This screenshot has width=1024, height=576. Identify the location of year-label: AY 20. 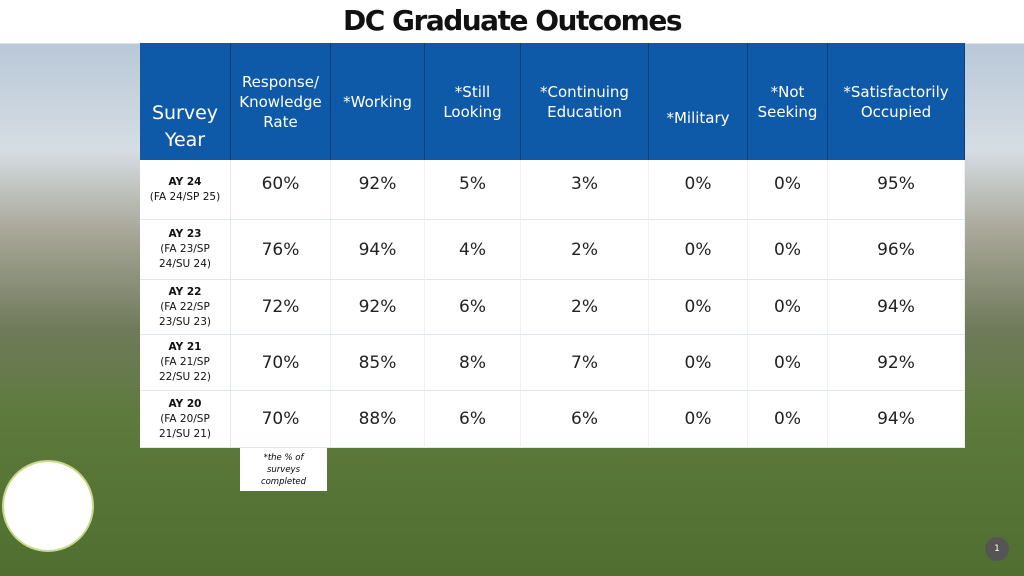
(185, 403).